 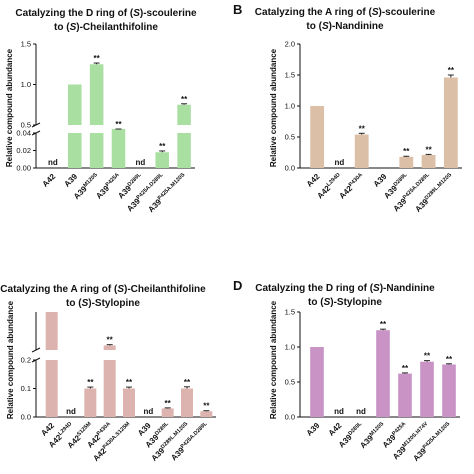 What do you see at coordinates (237, 9) in the screenshot?
I see `panel-letter: B` at bounding box center [237, 9].